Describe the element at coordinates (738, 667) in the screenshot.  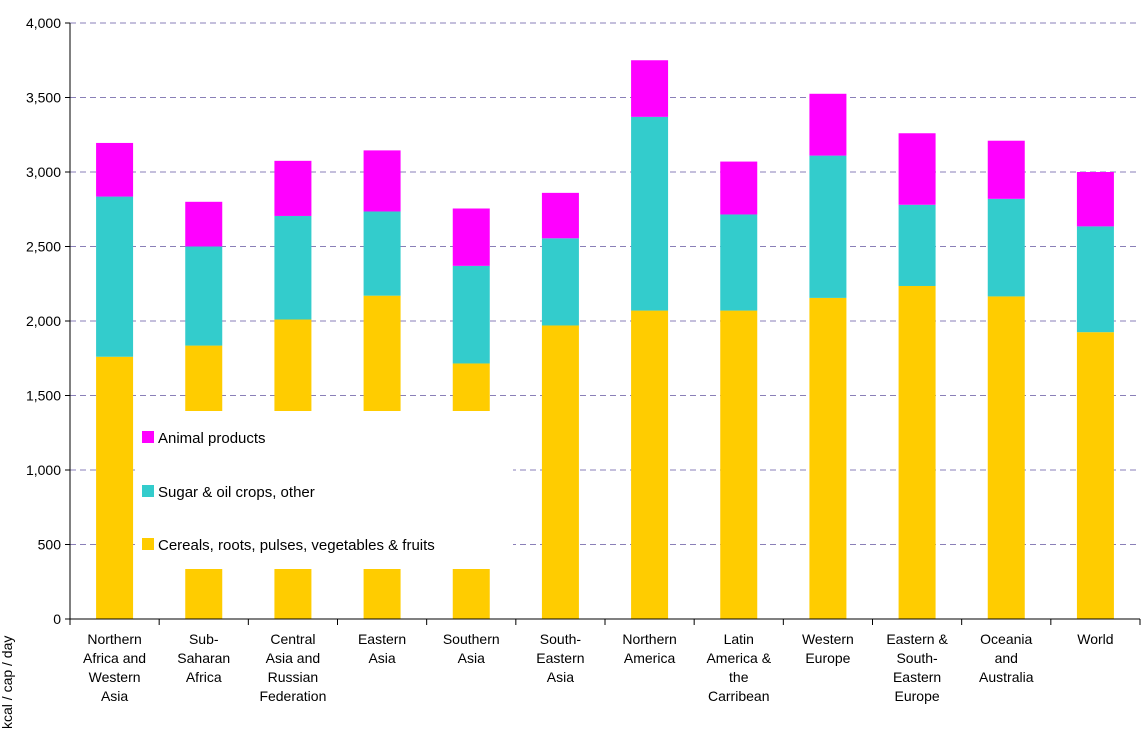
I see `x-category-label: Latin America & the Carribean` at that location.